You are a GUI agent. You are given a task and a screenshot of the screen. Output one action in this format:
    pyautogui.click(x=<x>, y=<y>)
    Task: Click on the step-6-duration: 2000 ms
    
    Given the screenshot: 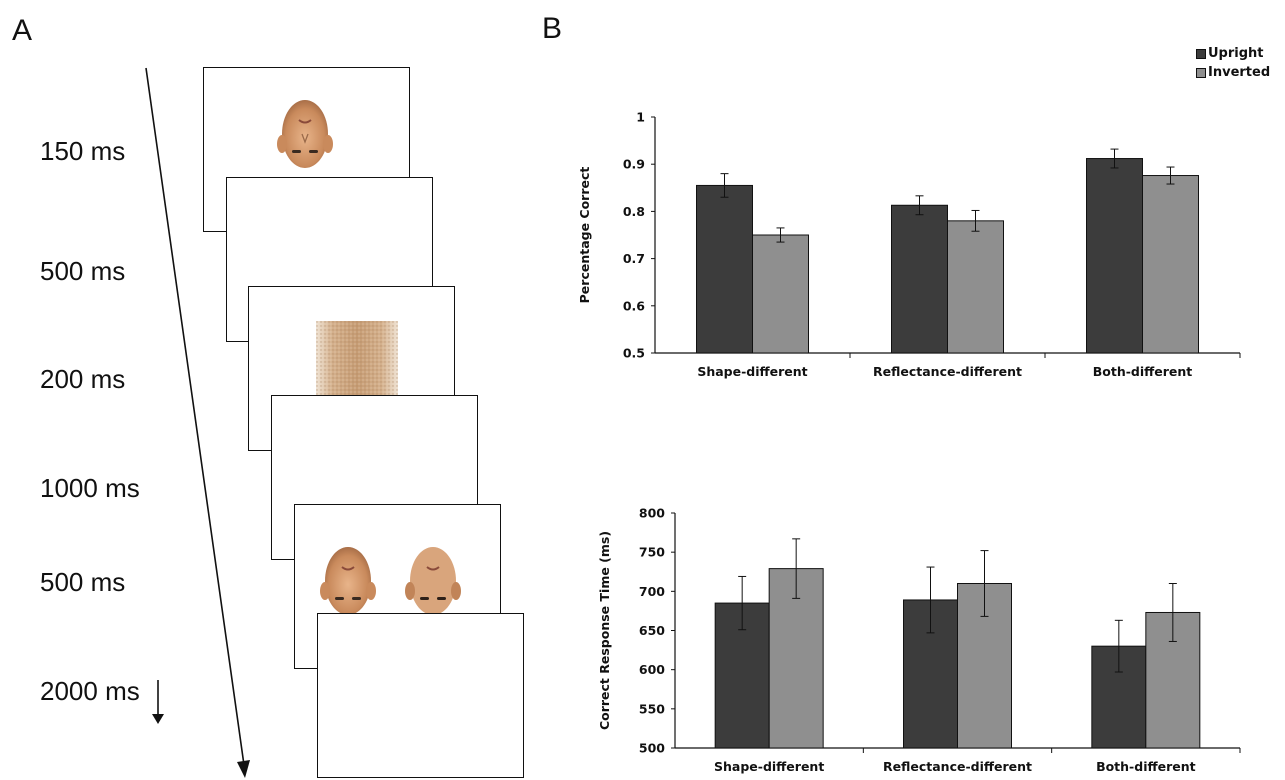 What is the action you would take?
    pyautogui.click(x=90, y=691)
    